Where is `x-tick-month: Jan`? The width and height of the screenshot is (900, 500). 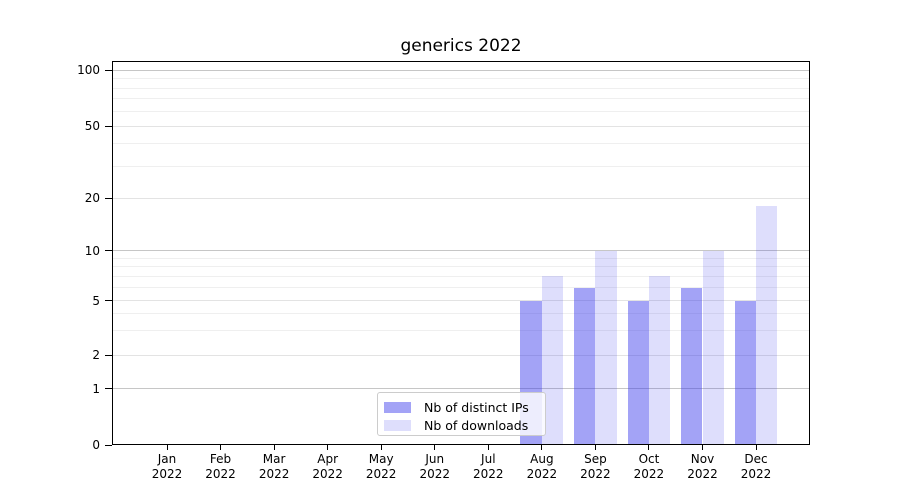
x-tick-month: Jan is located at coordinates (167, 459).